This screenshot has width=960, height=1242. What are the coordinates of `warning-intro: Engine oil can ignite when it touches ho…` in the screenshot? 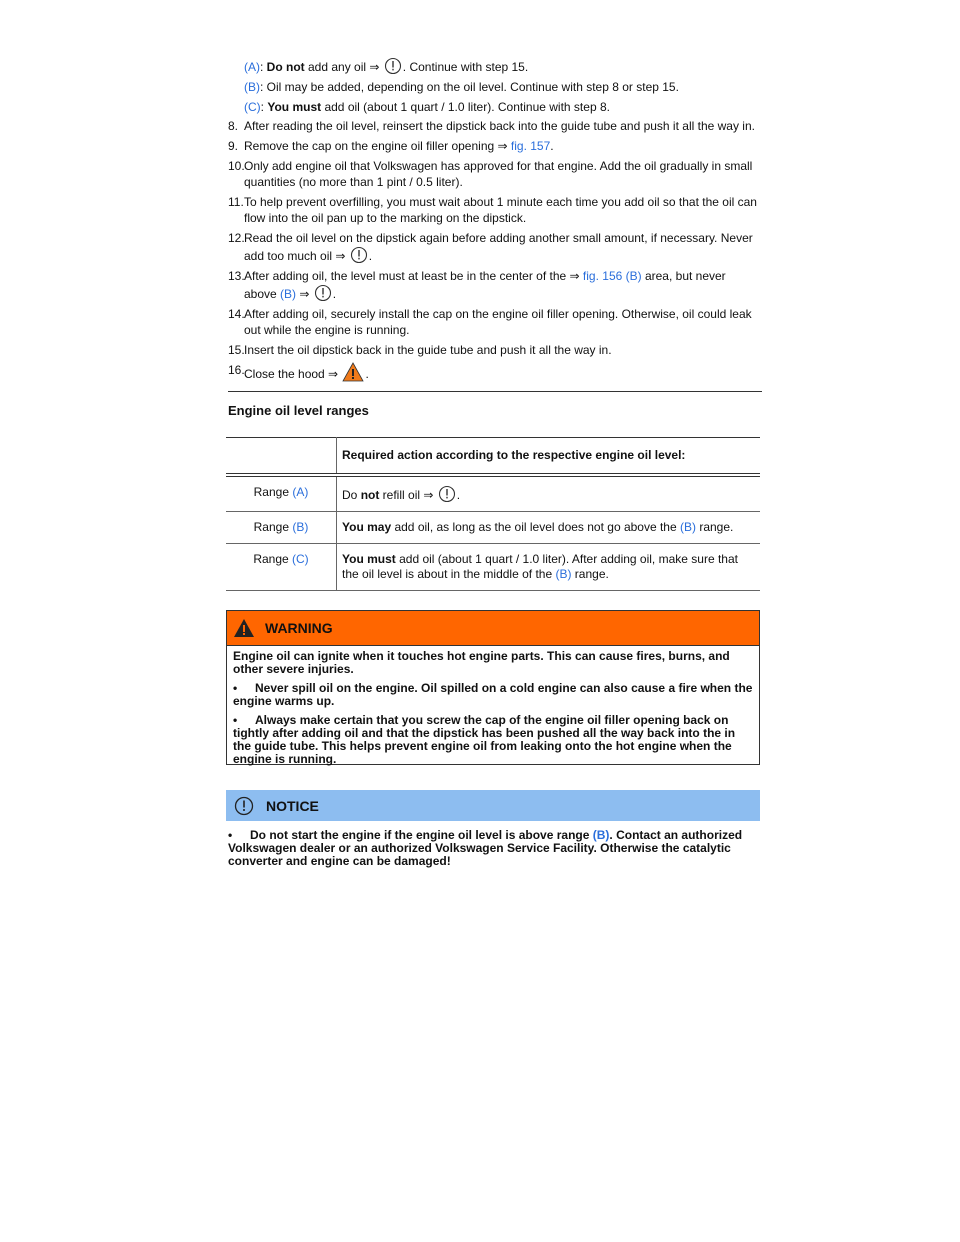 It's located at (481, 662).